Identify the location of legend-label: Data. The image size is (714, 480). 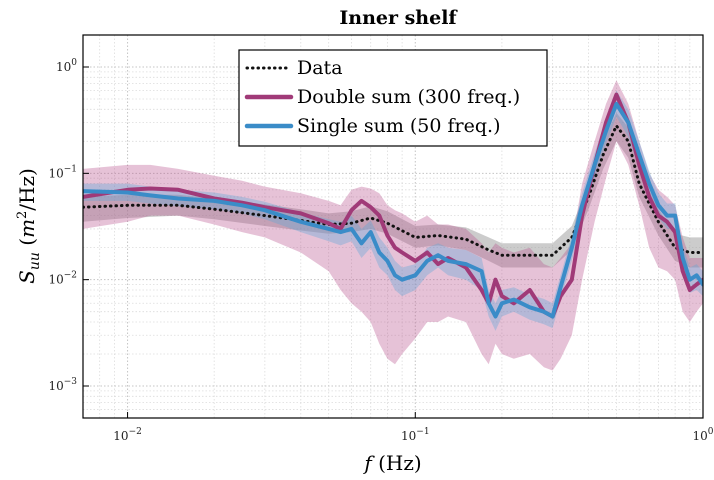
(320, 68).